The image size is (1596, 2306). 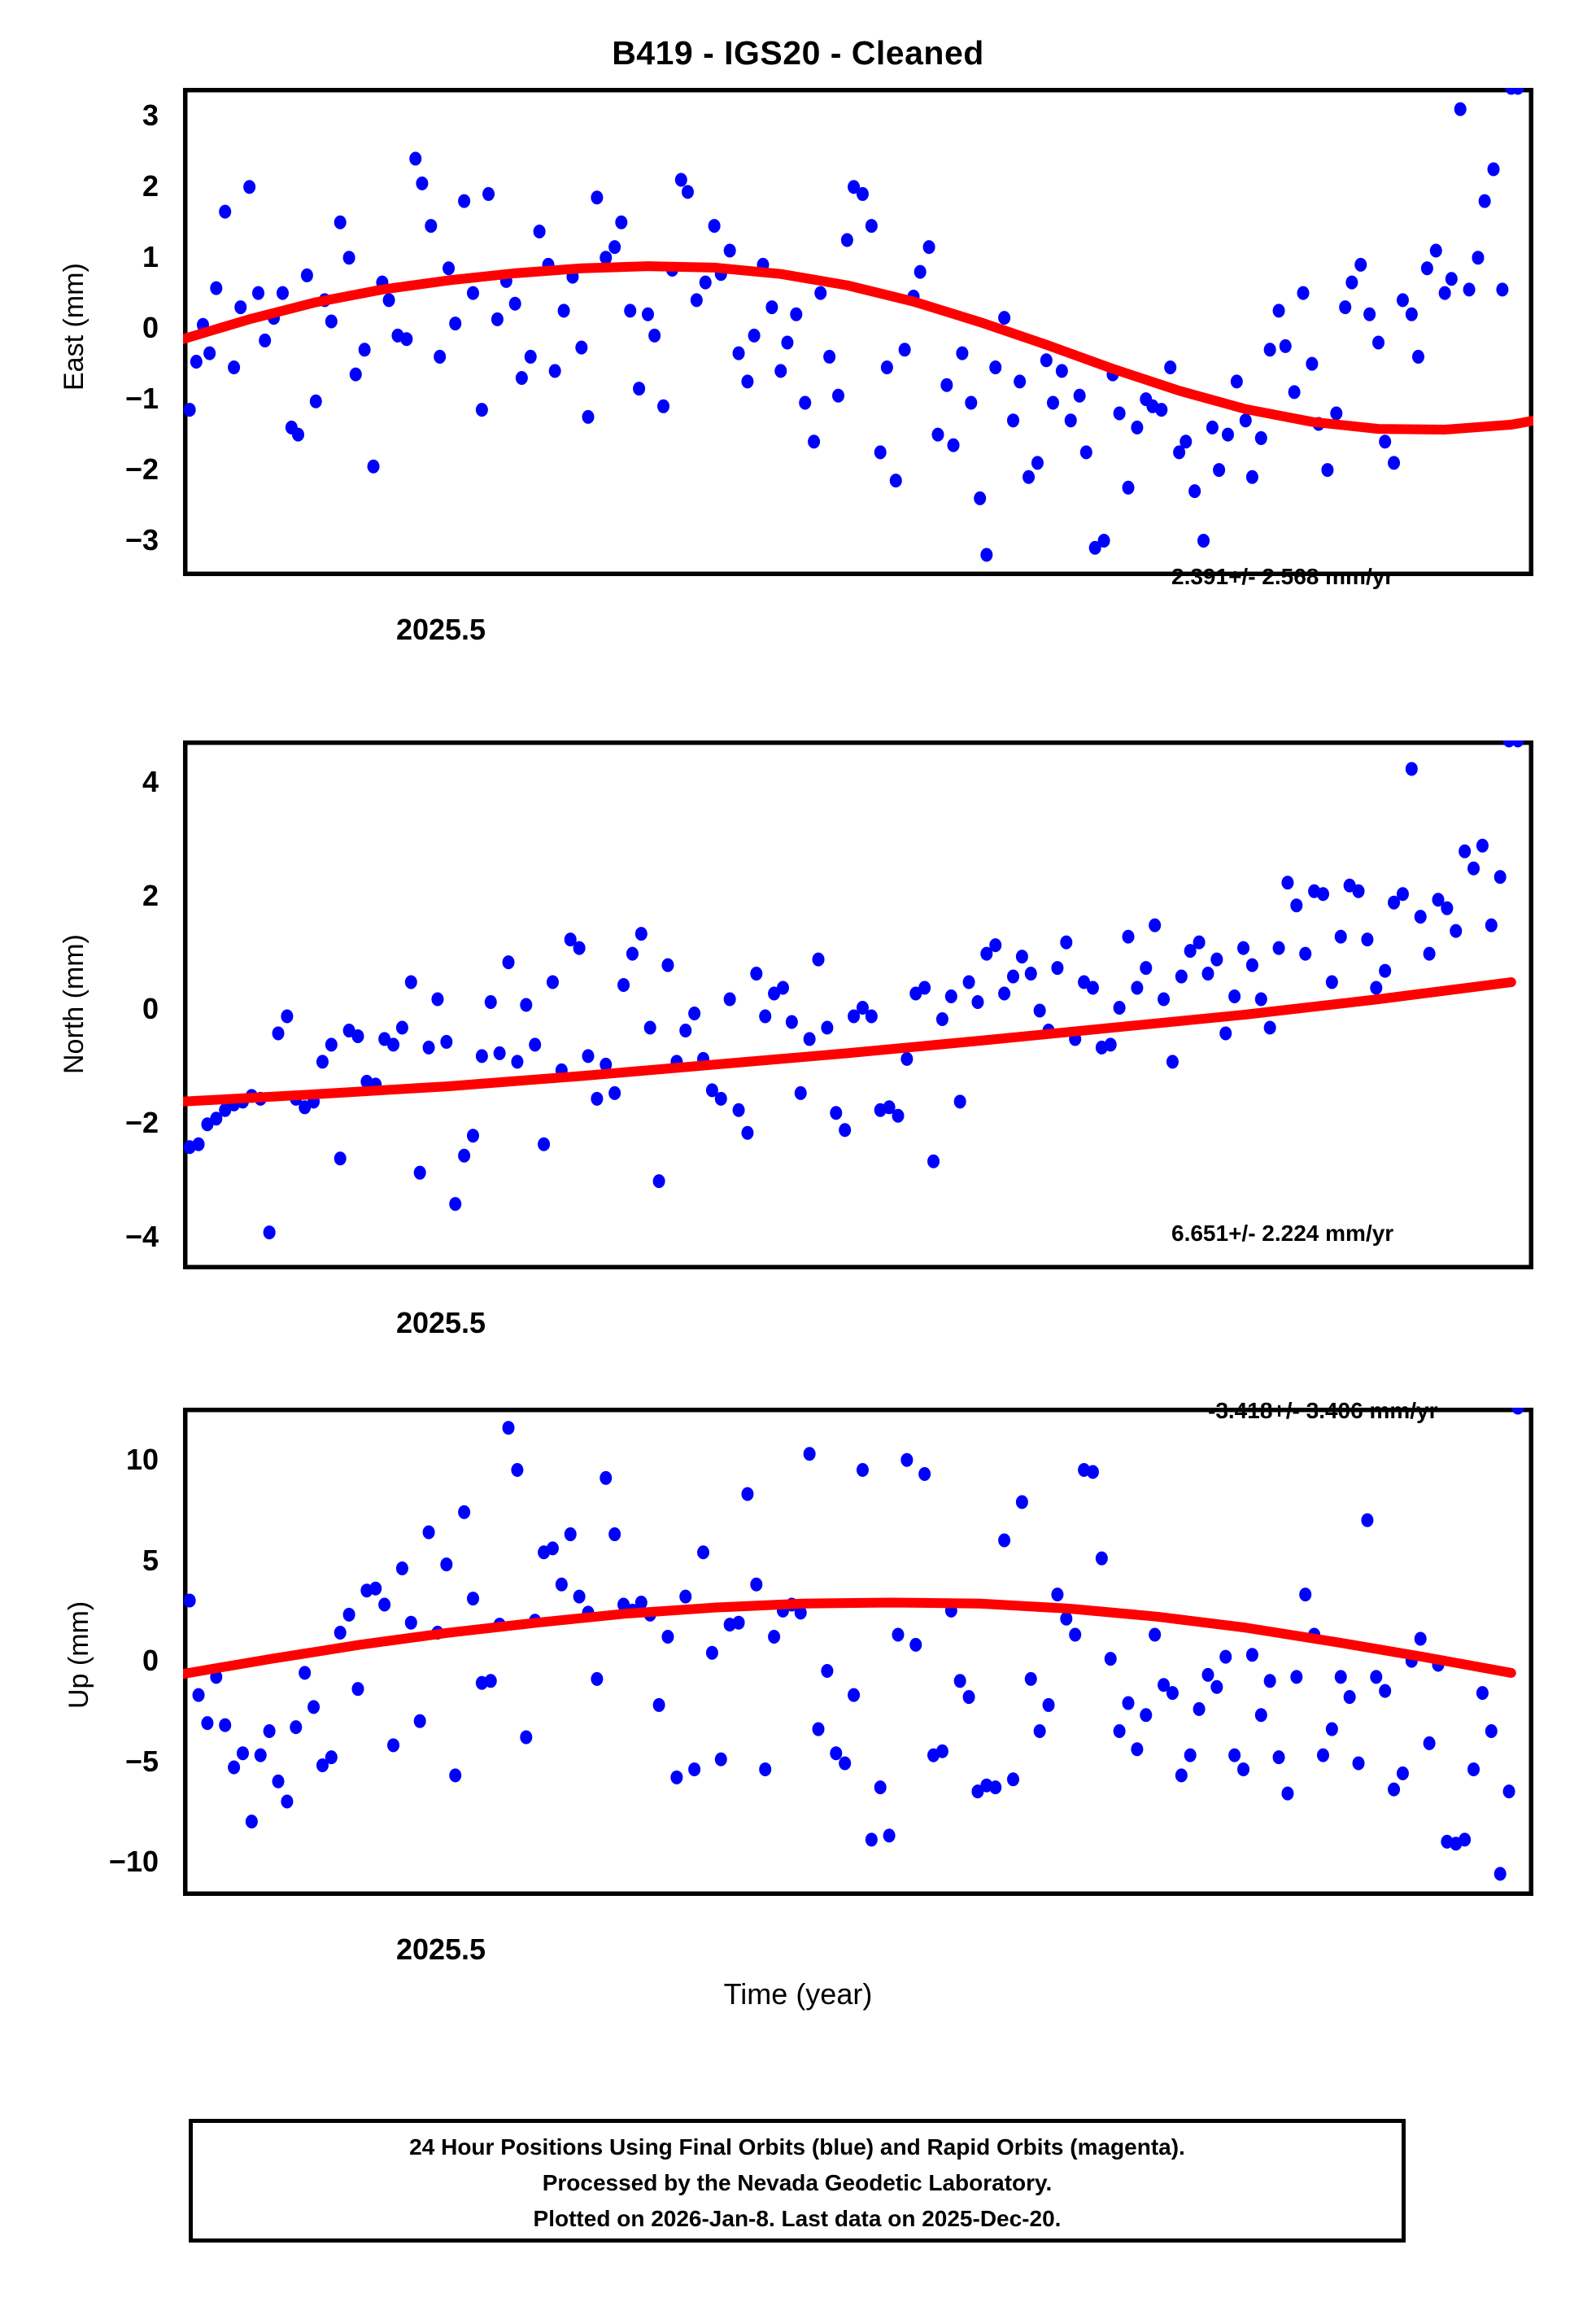 I want to click on north-ytick-label: −2, so click(x=141, y=1123).